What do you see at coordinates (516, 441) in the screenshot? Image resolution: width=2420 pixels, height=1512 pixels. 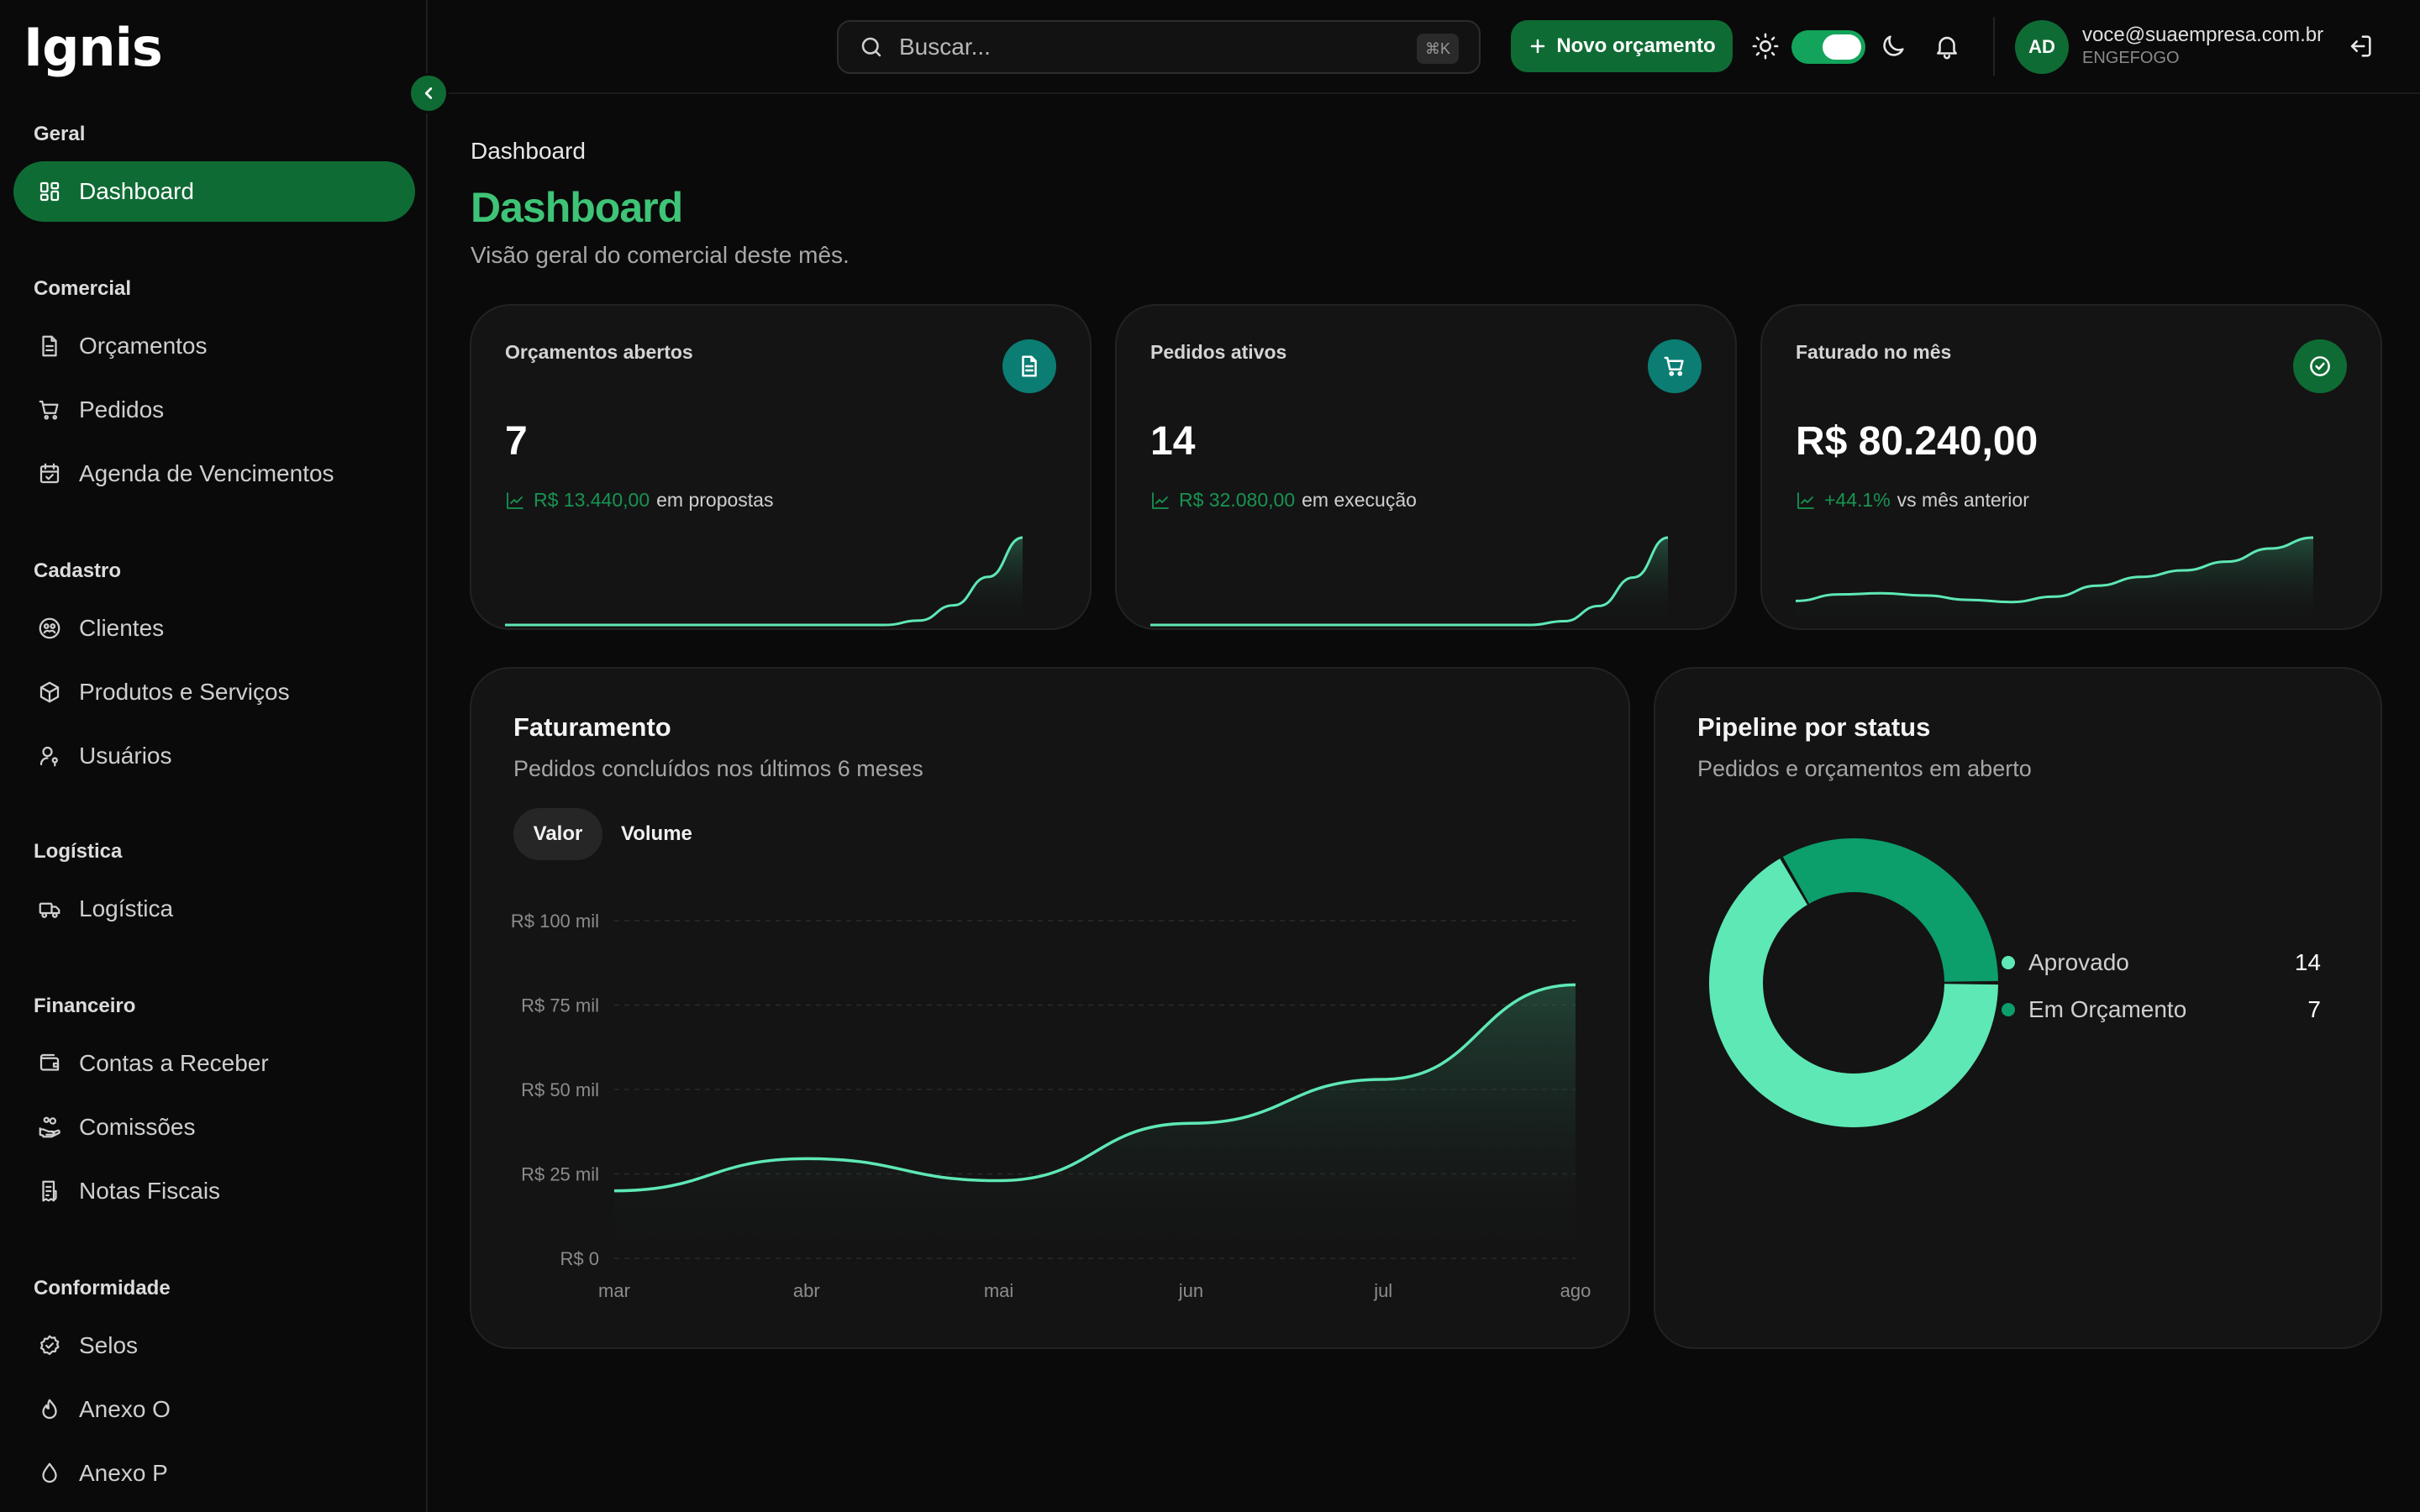 I see `stat-value: 7` at bounding box center [516, 441].